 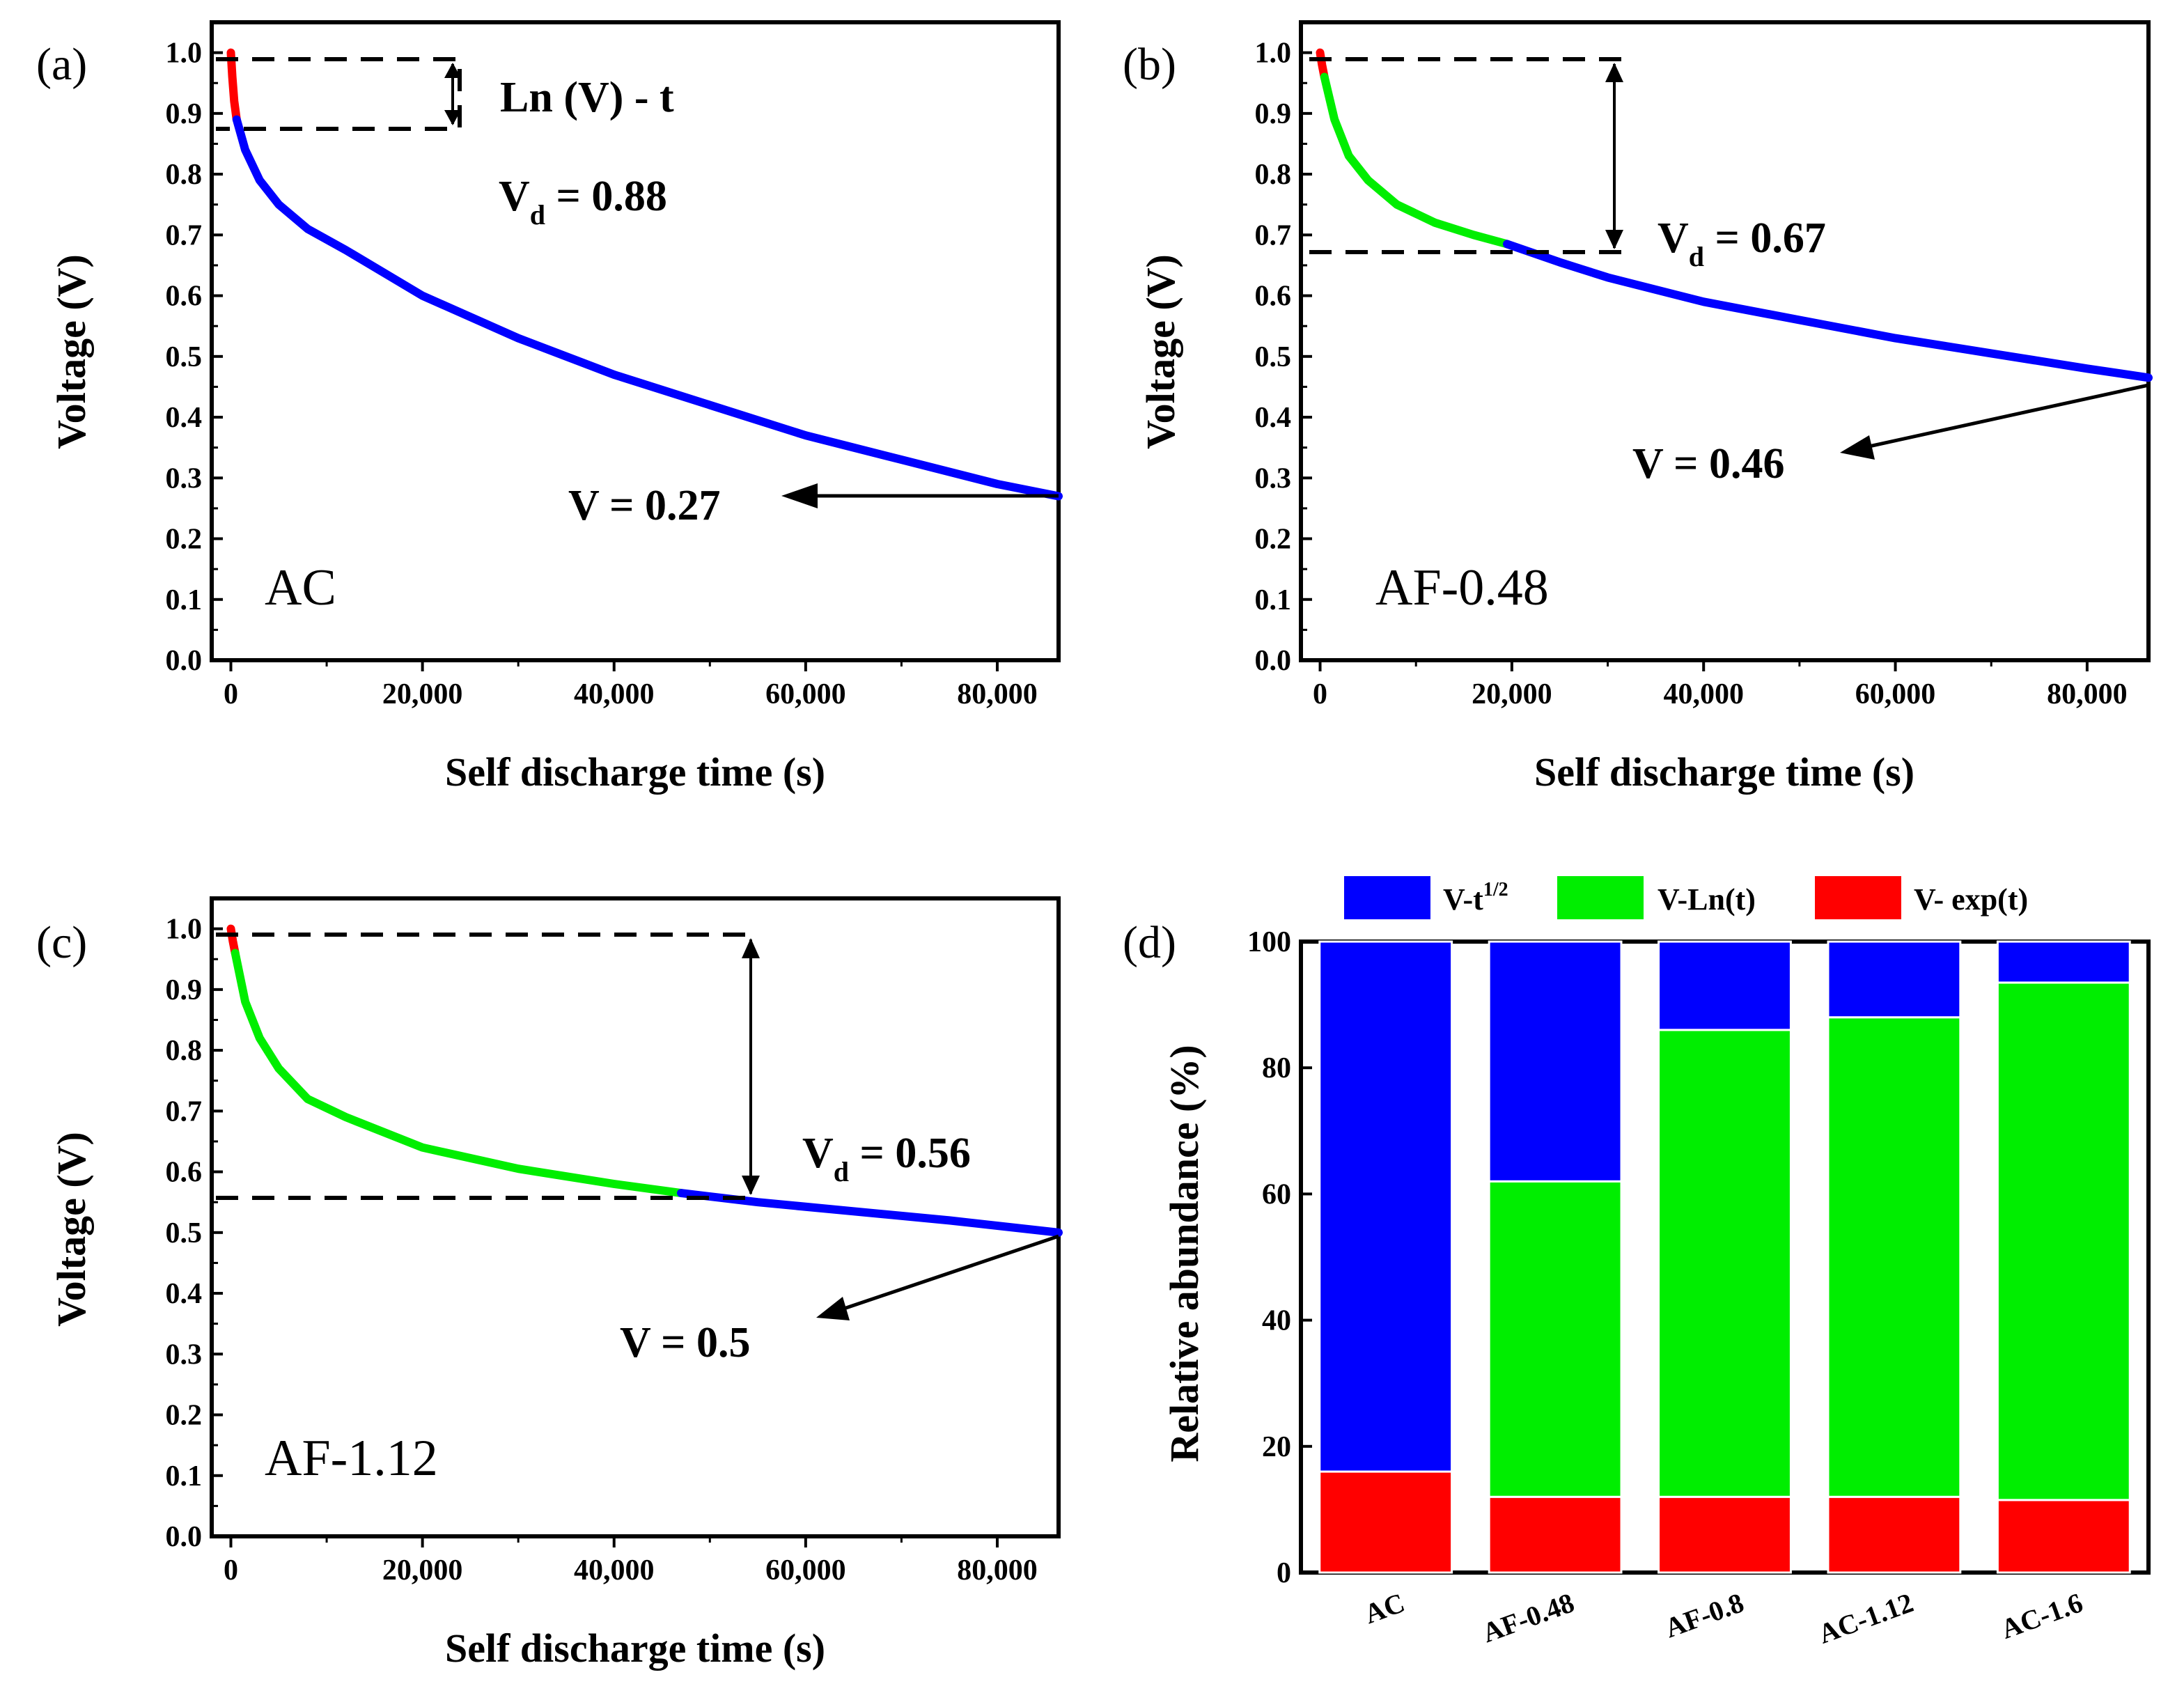 What do you see at coordinates (1742, 243) in the screenshot?
I see `vd-label: Vd = 0.67` at bounding box center [1742, 243].